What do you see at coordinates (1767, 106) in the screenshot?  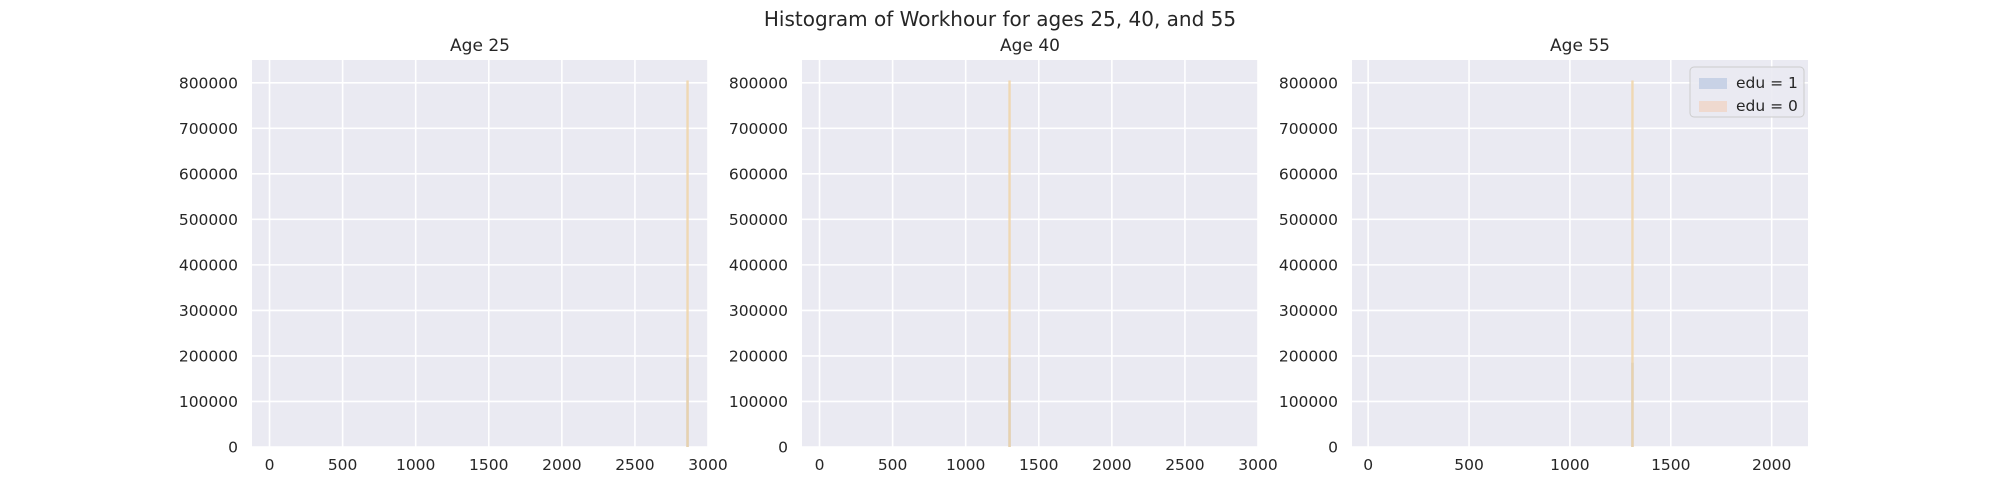 I see `legend-label: edu = 0` at bounding box center [1767, 106].